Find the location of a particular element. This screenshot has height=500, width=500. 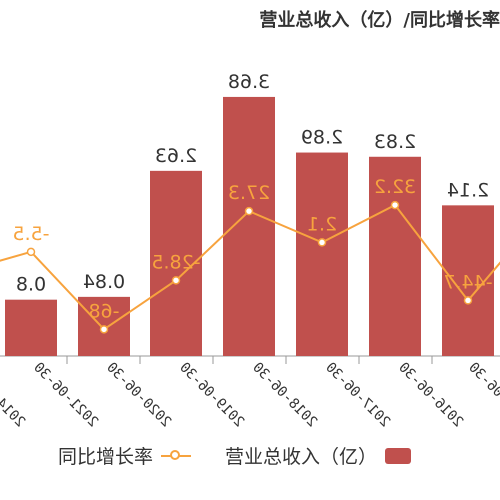

axis-title: 营业总收入（亿）/同比增长率 is located at coordinates (379, 20).